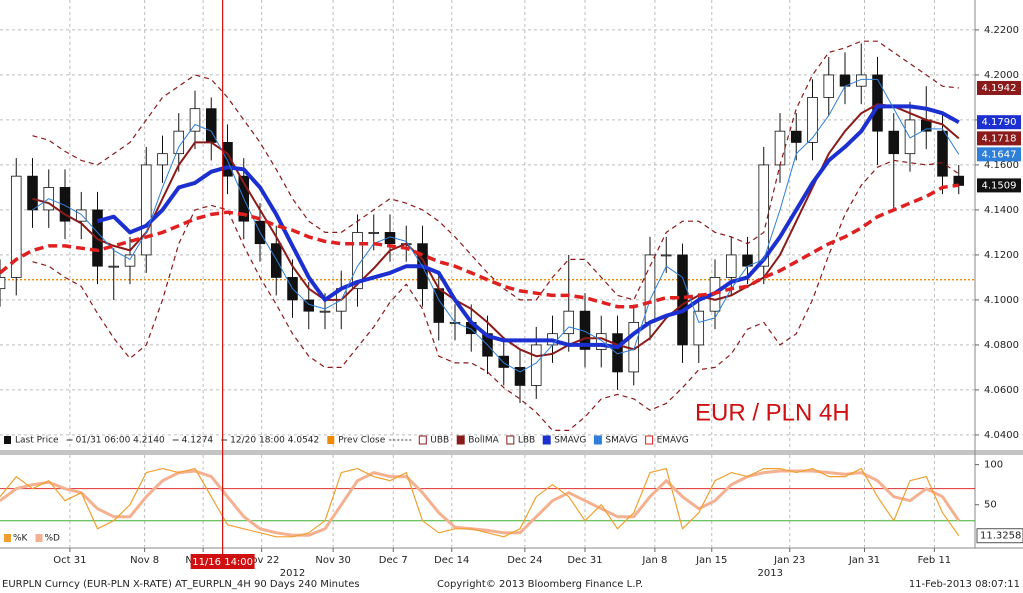 This screenshot has height=593, width=1023. Describe the element at coordinates (483, 441) in the screenshot. I see `legend-label: BollMA` at that location.